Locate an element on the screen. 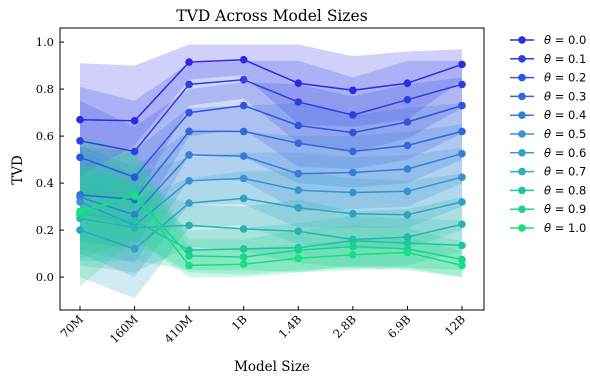 The width and height of the screenshot is (590, 376). point-theta-0.3-1B is located at coordinates (243, 131).